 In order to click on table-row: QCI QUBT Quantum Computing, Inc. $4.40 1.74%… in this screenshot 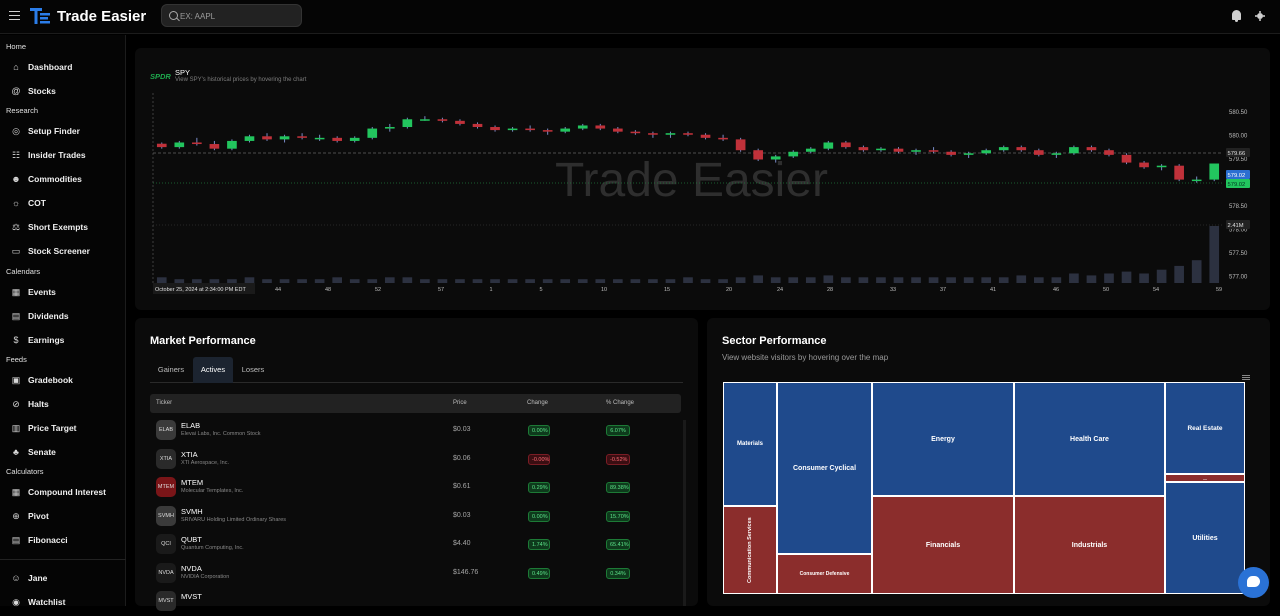, I will do `click(415, 545)`.